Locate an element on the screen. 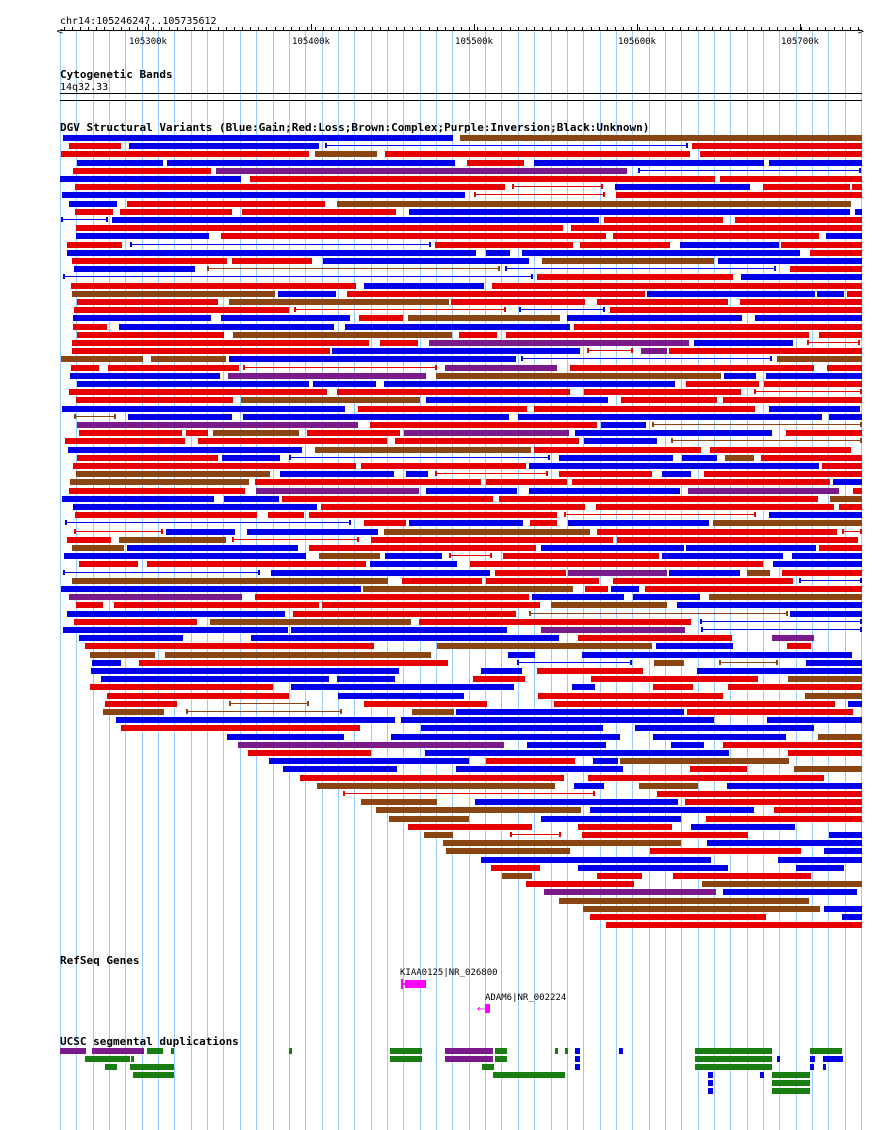 The image size is (890, 1130). ruler: < >105300k 105400k 105500k 105600k 105700k is located at coordinates (460, 35).